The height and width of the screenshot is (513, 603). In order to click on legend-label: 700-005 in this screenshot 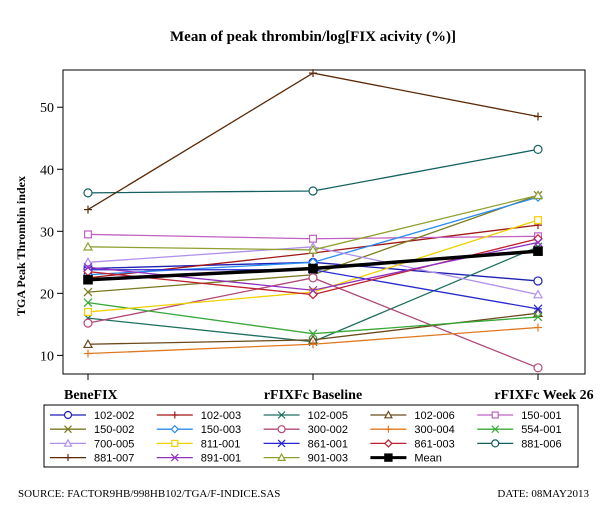, I will do `click(114, 444)`.